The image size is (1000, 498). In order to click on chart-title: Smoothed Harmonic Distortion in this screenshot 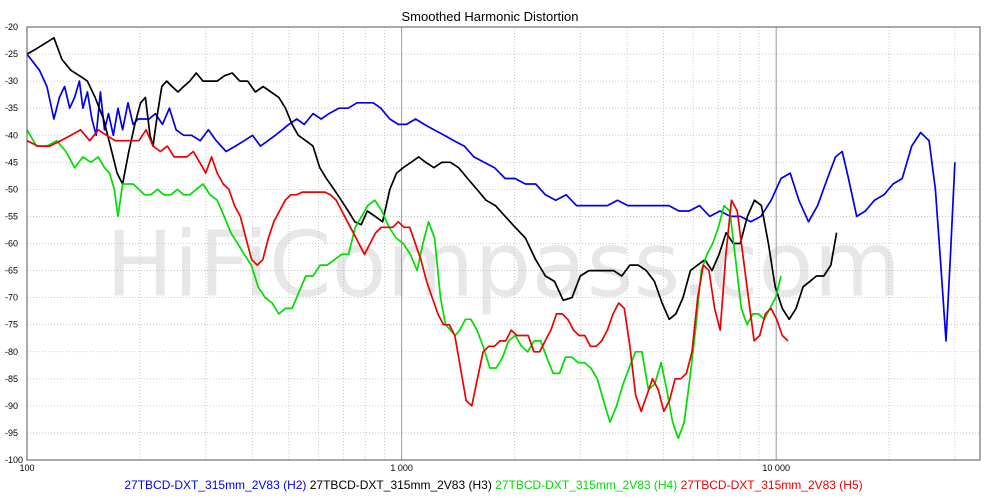, I will do `click(489, 16)`.